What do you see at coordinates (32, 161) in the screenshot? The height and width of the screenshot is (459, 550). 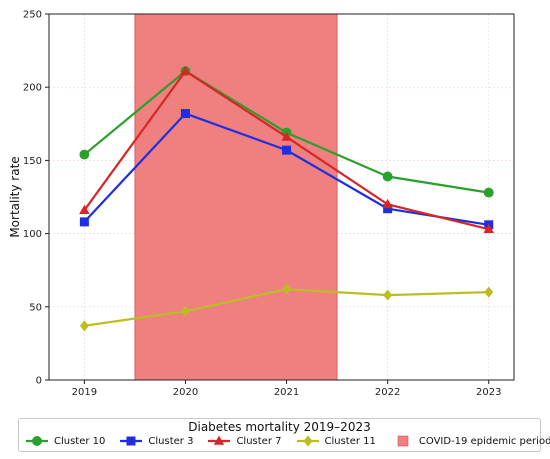 I see `y-tick-label: 150` at bounding box center [32, 161].